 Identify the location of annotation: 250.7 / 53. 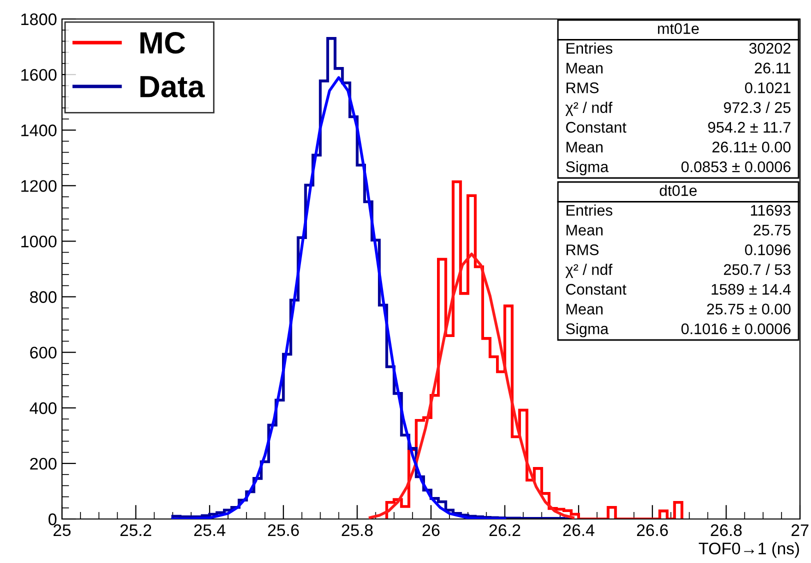
(757, 269).